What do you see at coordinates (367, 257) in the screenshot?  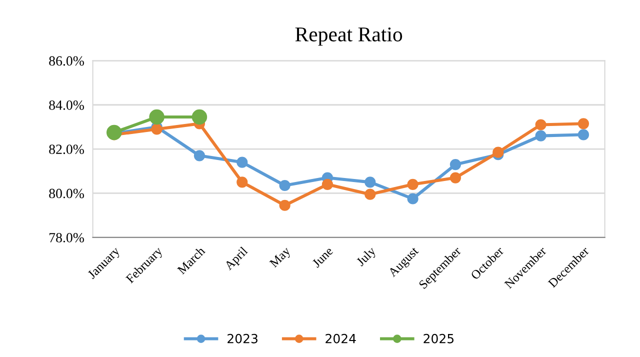 I see `x-tick-label: July` at bounding box center [367, 257].